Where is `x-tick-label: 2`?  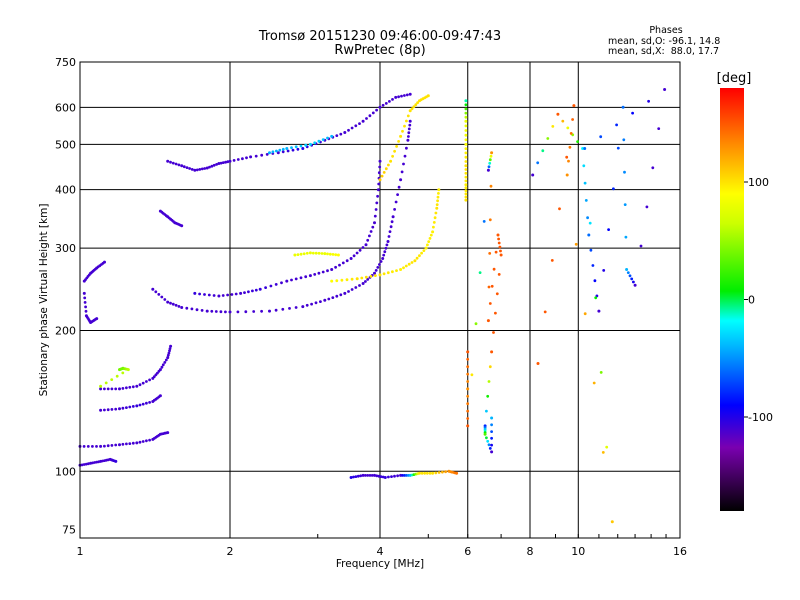 x-tick-label: 2 is located at coordinates (230, 551).